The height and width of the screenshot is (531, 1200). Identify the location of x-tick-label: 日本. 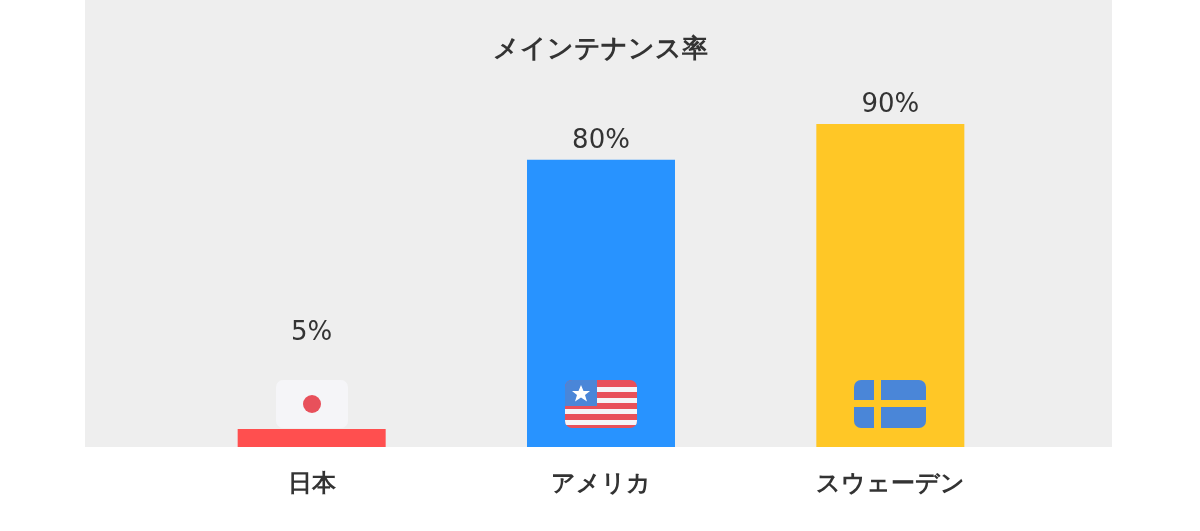
(312, 483).